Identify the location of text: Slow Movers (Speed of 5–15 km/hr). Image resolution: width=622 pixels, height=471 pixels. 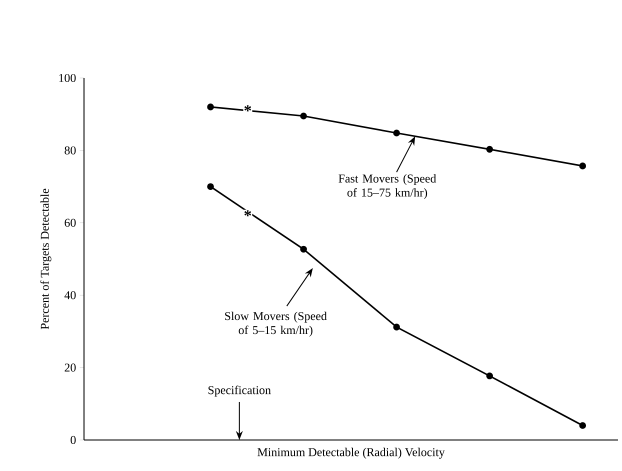
(276, 324).